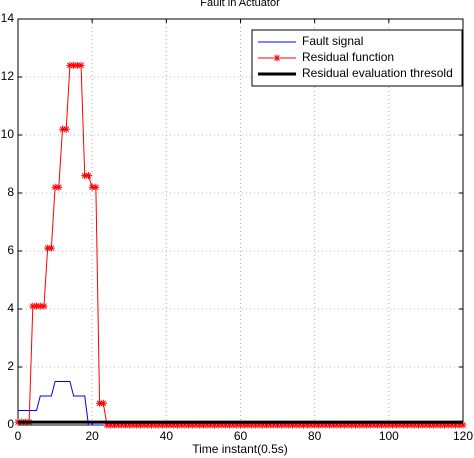 The width and height of the screenshot is (474, 458). I want to click on x-tick-label: 40, so click(167, 436).